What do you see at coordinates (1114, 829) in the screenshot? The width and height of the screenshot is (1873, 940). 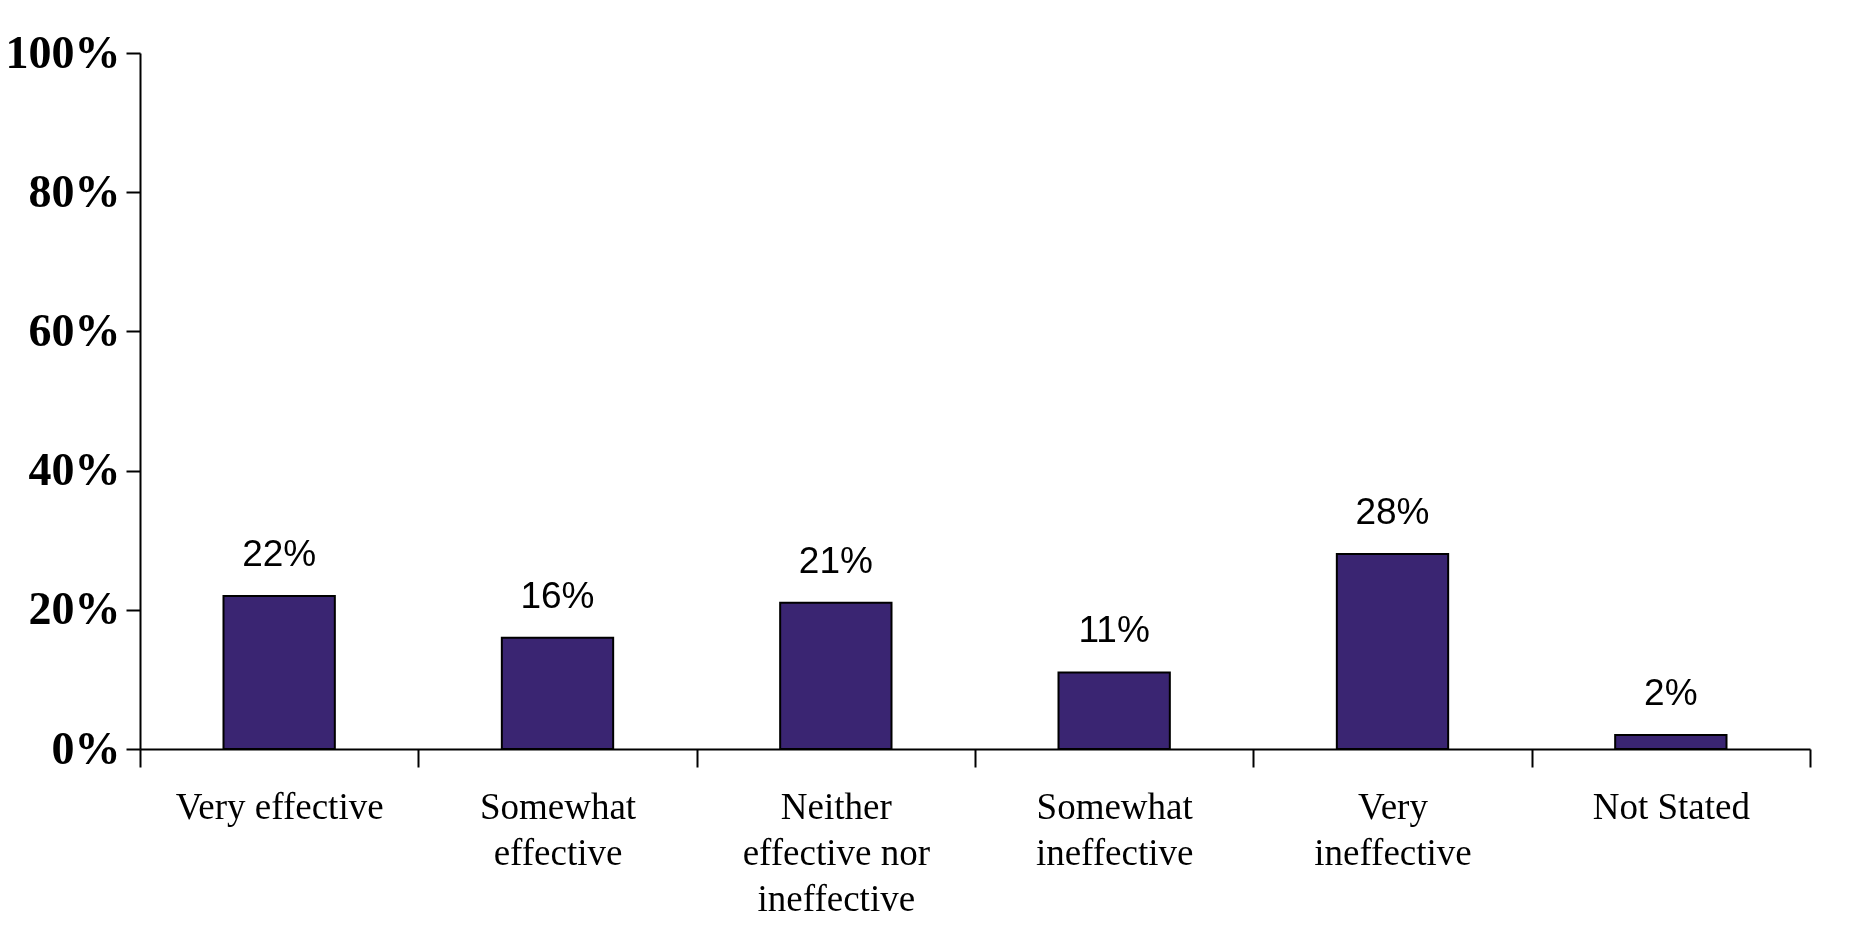 I see `x-tick-label: Somewhat ineffective` at bounding box center [1114, 829].